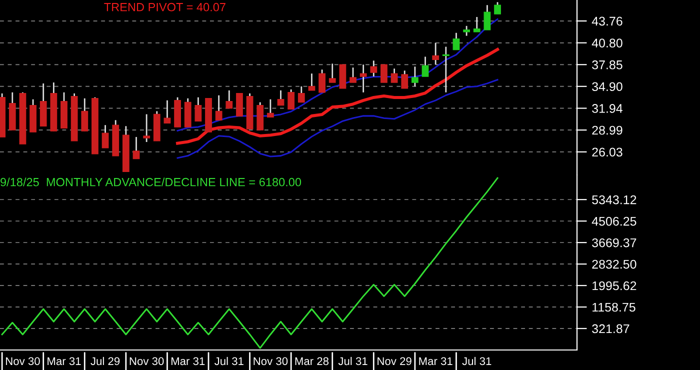 The image size is (700, 370). What do you see at coordinates (607, 152) in the screenshot?
I see `y-tick-label: 26.03` at bounding box center [607, 152].